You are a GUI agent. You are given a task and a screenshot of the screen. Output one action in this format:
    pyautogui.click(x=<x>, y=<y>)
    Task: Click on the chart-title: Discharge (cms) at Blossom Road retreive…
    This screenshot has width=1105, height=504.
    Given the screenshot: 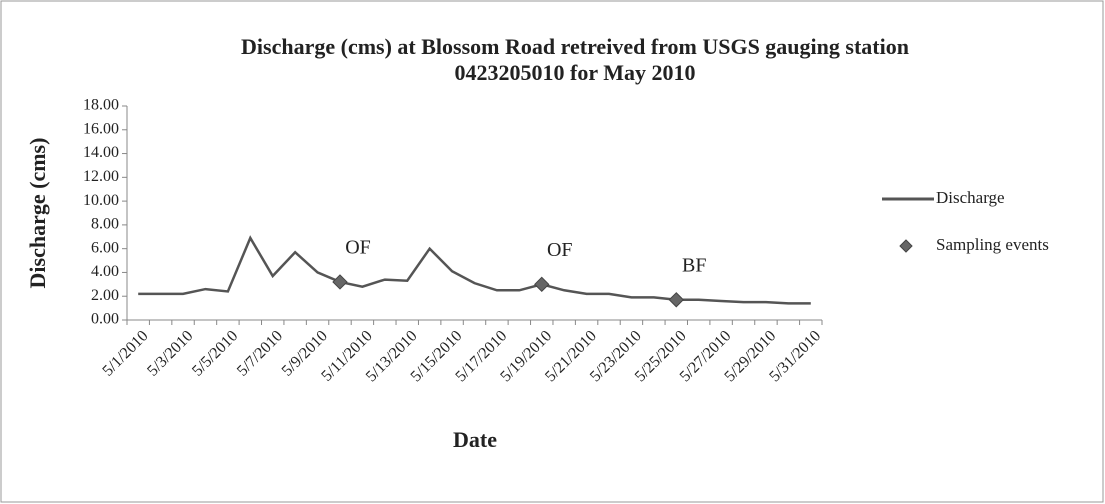 What is the action you would take?
    pyautogui.click(x=575, y=46)
    